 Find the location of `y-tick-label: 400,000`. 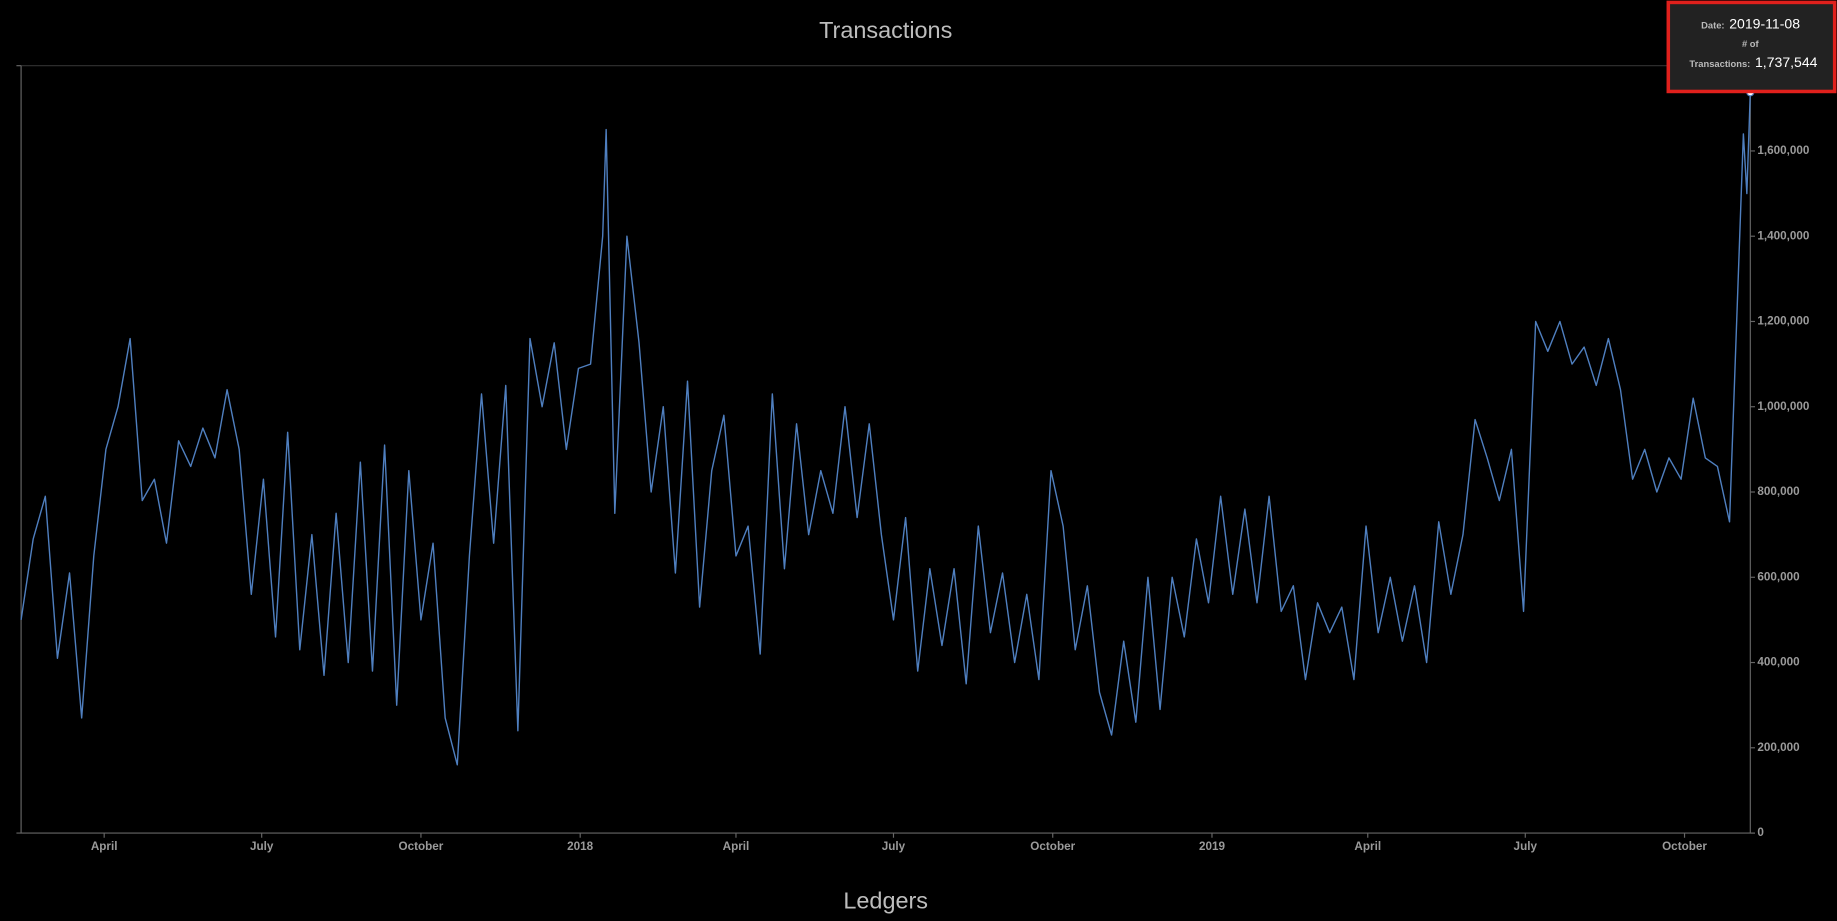

y-tick-label: 400,000 is located at coordinates (1778, 662).